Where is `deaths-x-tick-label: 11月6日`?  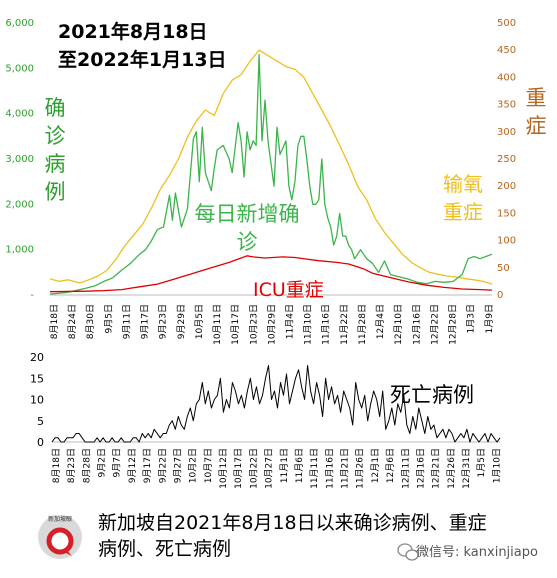 deaths-x-tick-label: 11月6日 is located at coordinates (299, 465).